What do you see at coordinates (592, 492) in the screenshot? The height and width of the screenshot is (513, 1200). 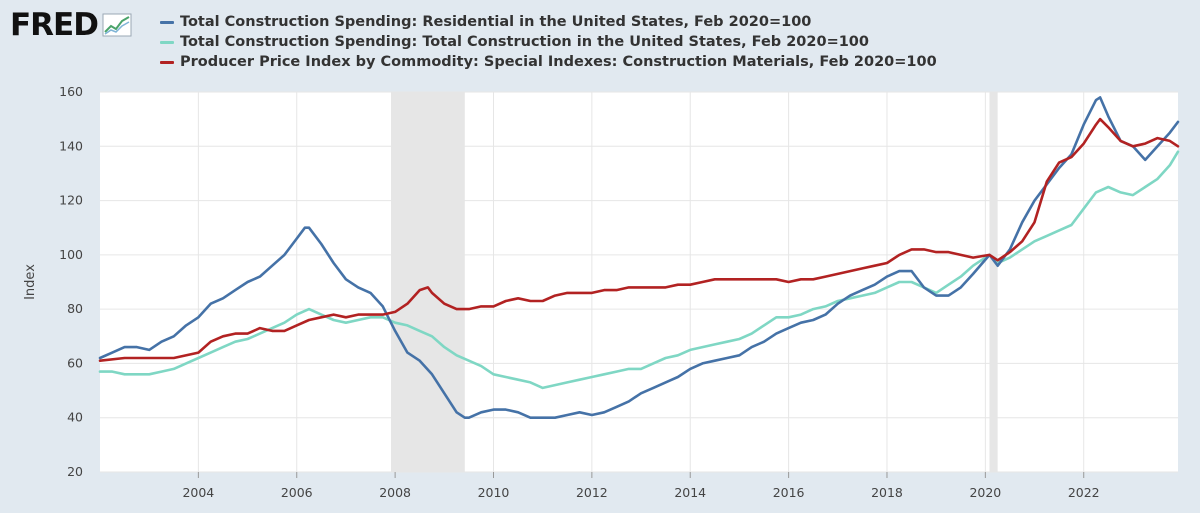 I see `x-tick-label-2012: 2012` at bounding box center [592, 492].